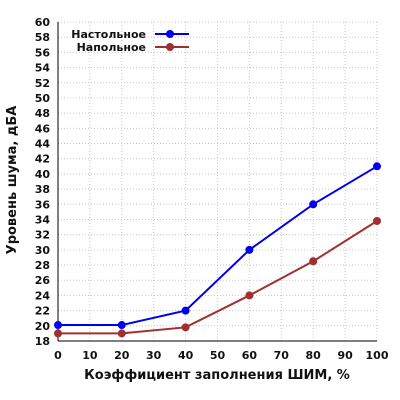 Image resolution: width=400 pixels, height=400 pixels. I want to click on y-tick-label: 50, so click(43, 98).